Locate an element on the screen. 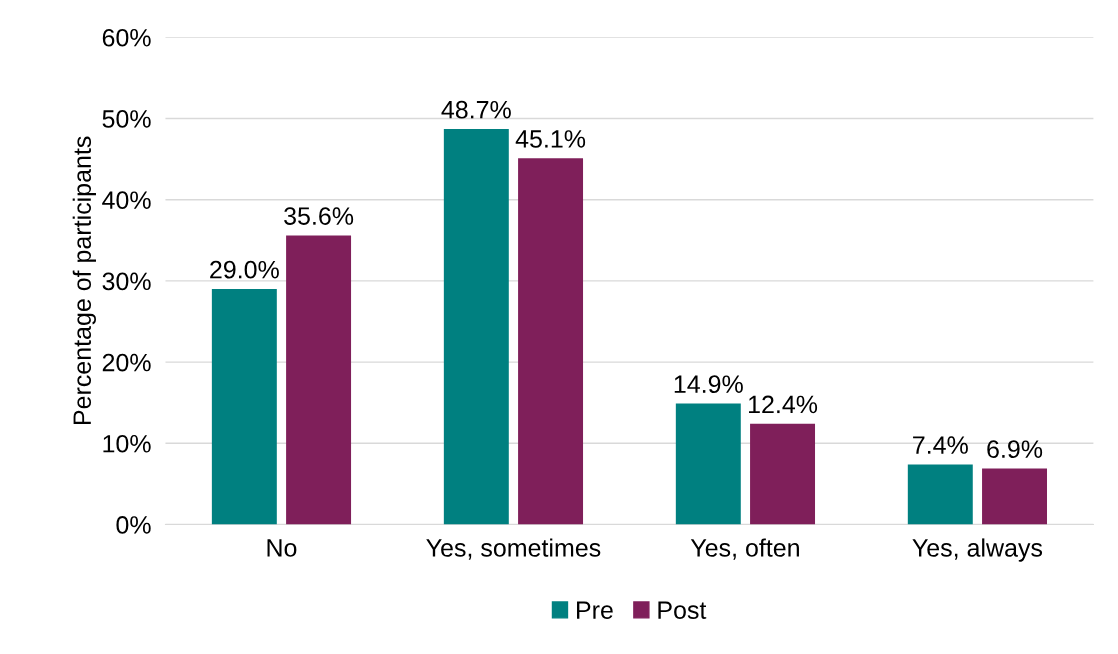  data-label: 45.1% is located at coordinates (550, 139).